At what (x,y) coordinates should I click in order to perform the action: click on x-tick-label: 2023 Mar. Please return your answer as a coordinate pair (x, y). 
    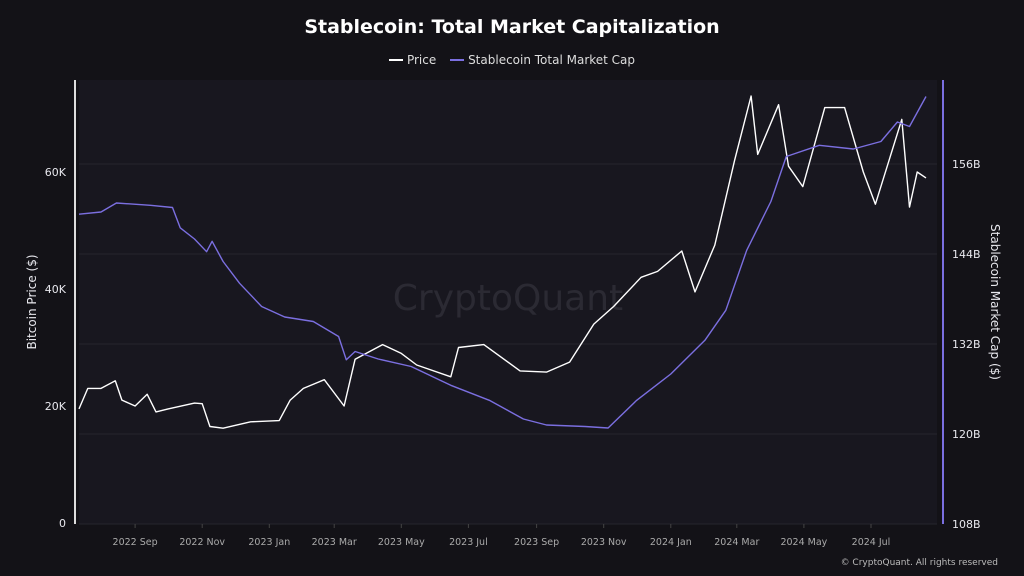
    Looking at the image, I should click on (334, 542).